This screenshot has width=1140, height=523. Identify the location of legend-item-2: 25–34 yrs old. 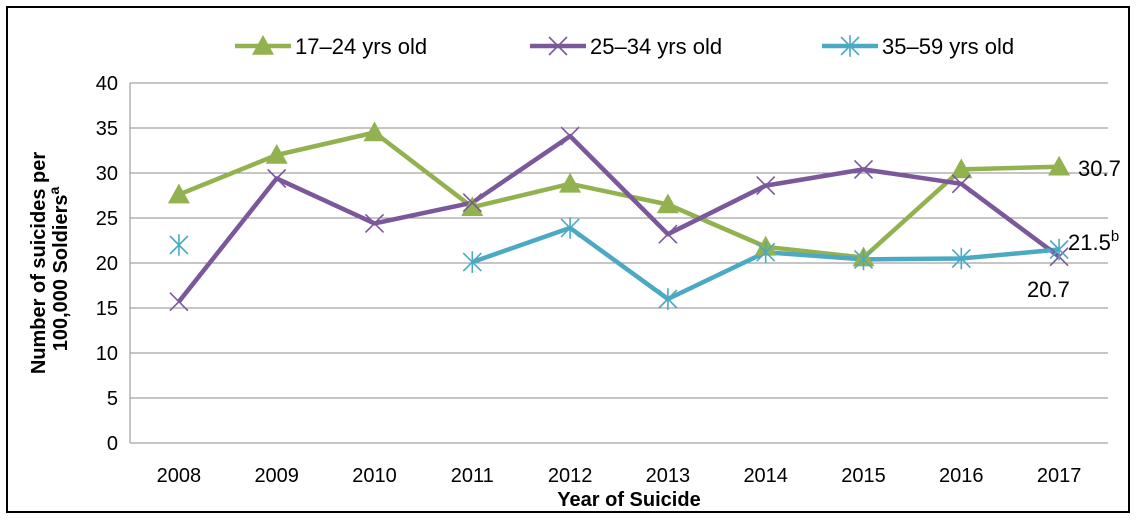
(626, 46).